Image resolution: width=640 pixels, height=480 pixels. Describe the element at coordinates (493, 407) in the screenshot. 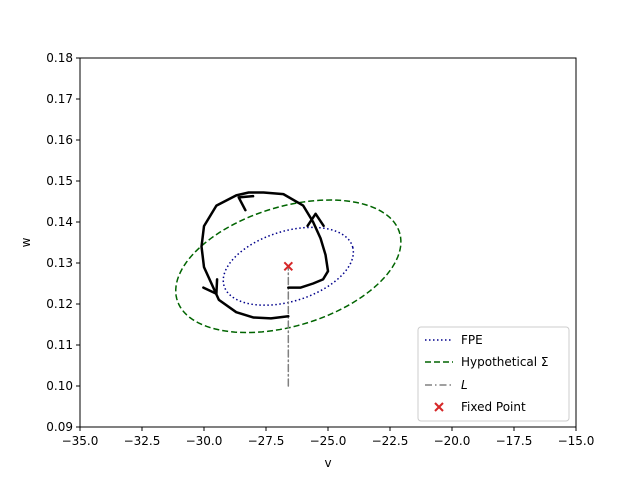

I see `legend-fixed-point-label: Fixed Point` at that location.